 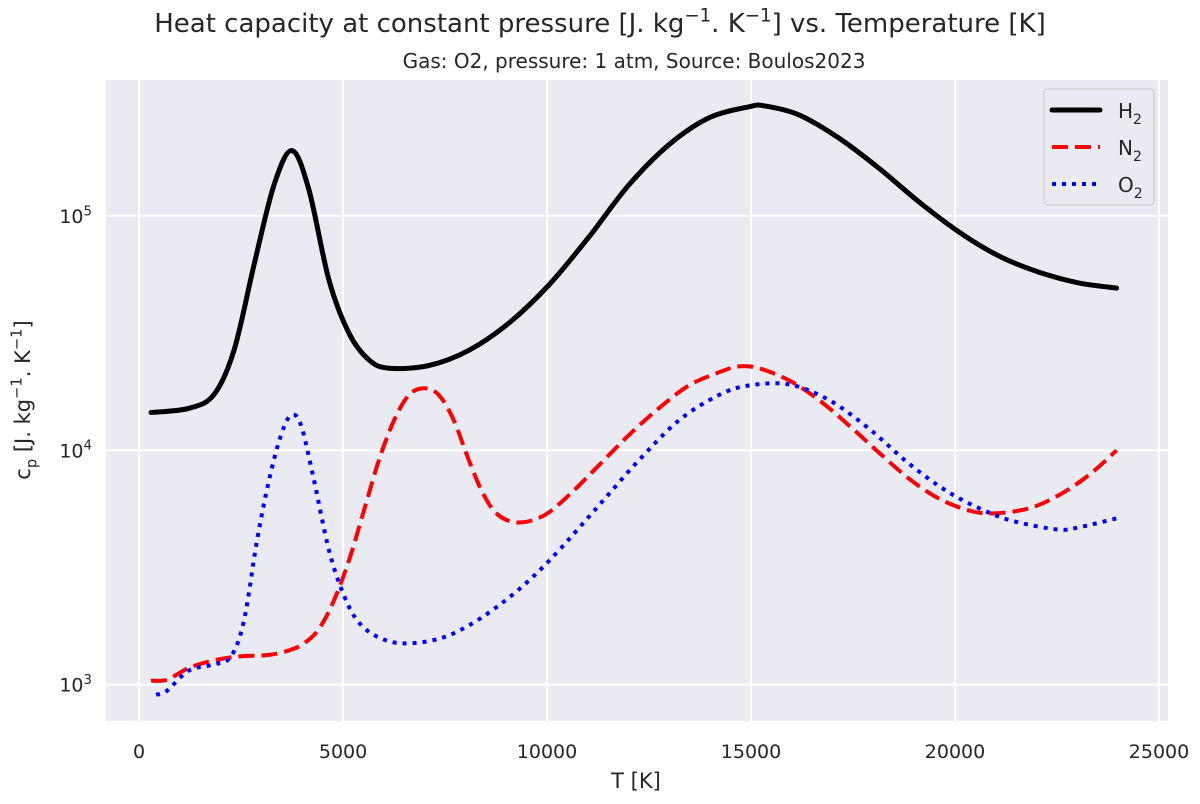 I want to click on x-axis-label: T [K], so click(x=635, y=781).